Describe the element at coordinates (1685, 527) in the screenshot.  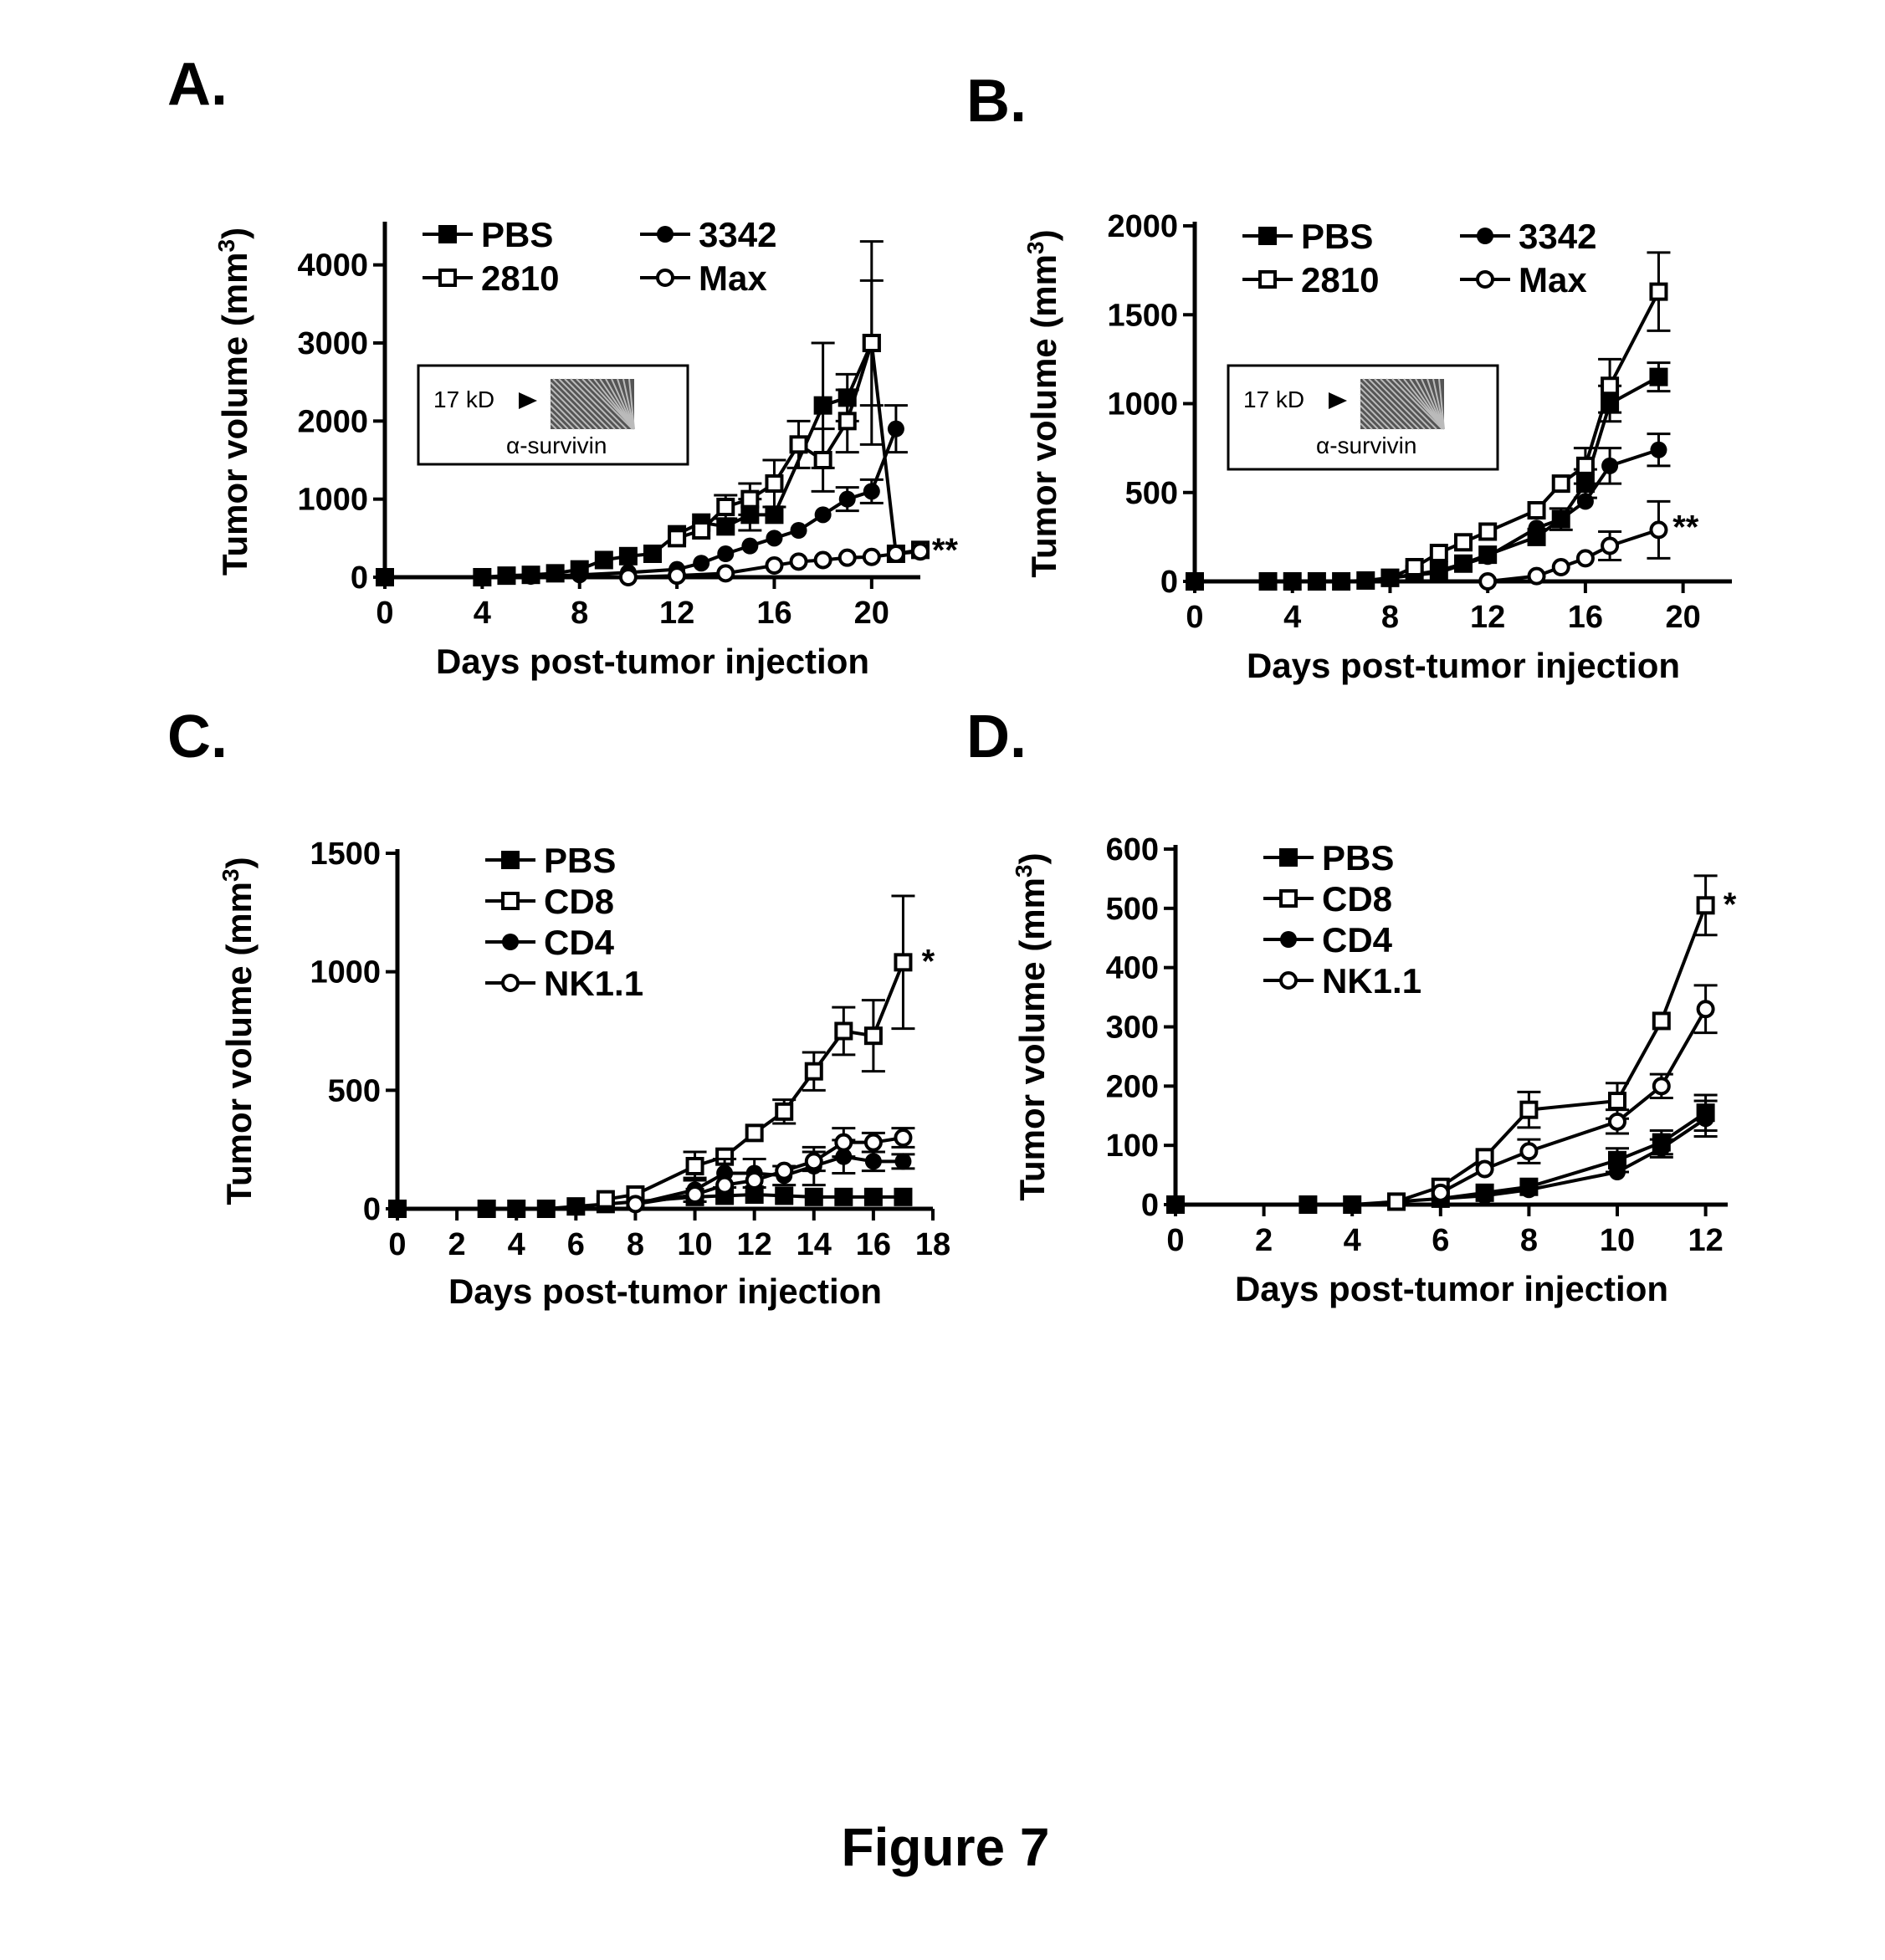
I see `significance-marker: **` at that location.